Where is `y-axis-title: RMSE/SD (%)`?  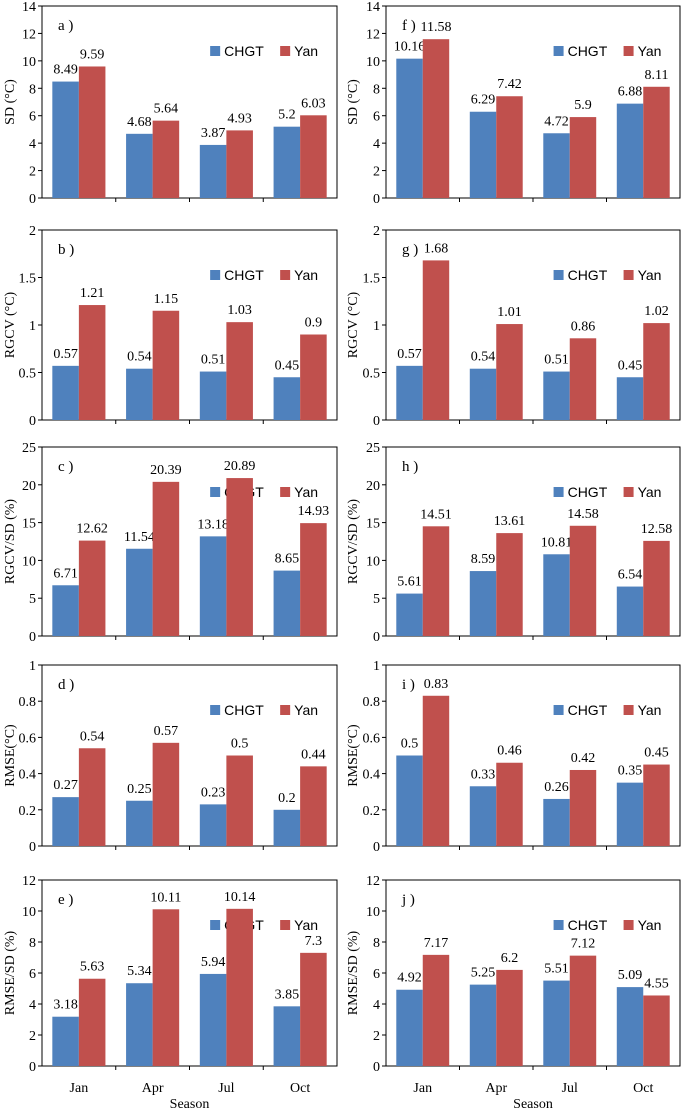
y-axis-title: RMSE/SD (%) is located at coordinates (10, 972).